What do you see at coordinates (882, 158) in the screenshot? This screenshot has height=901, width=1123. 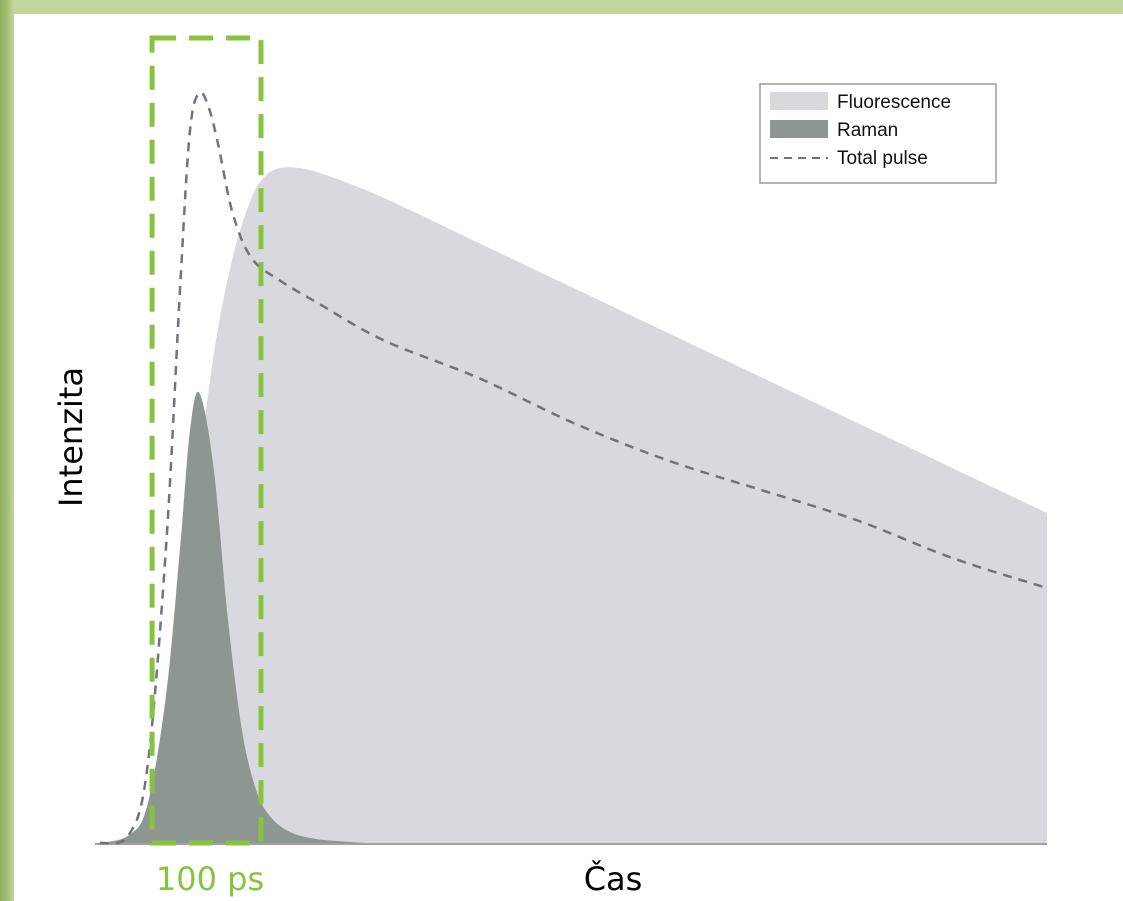 I see `legend-label-total-pulse: Total pulse` at bounding box center [882, 158].